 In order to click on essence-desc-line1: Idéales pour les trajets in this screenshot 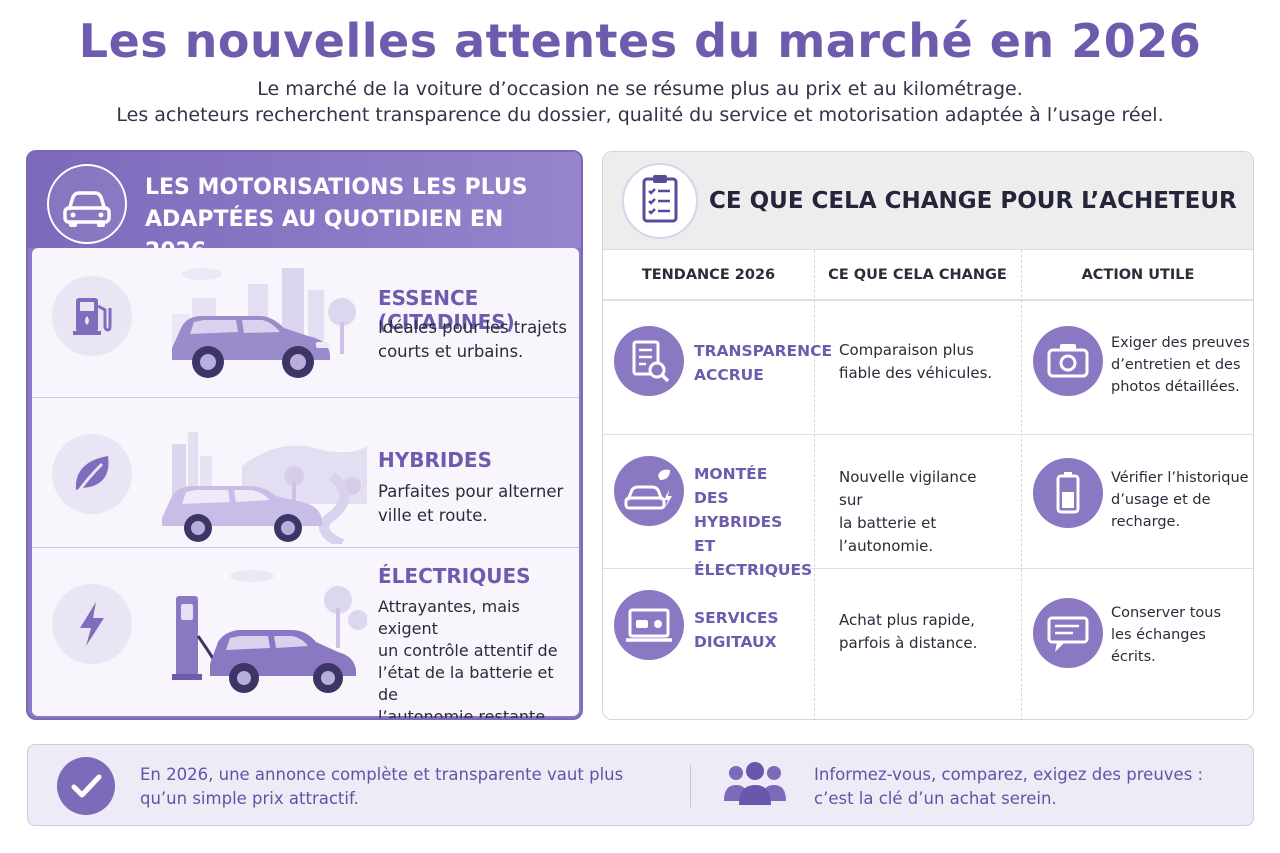, I will do `click(472, 327)`.